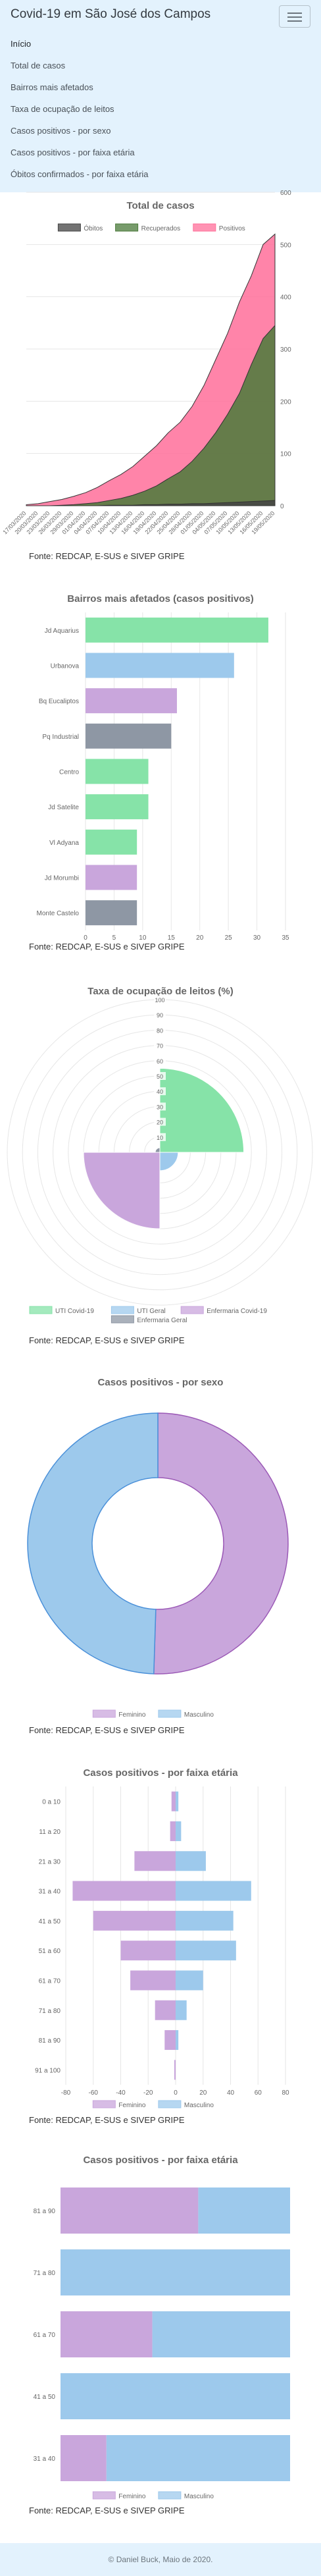  I want to click on nav-link-total-casos: Total de casos, so click(38, 65).